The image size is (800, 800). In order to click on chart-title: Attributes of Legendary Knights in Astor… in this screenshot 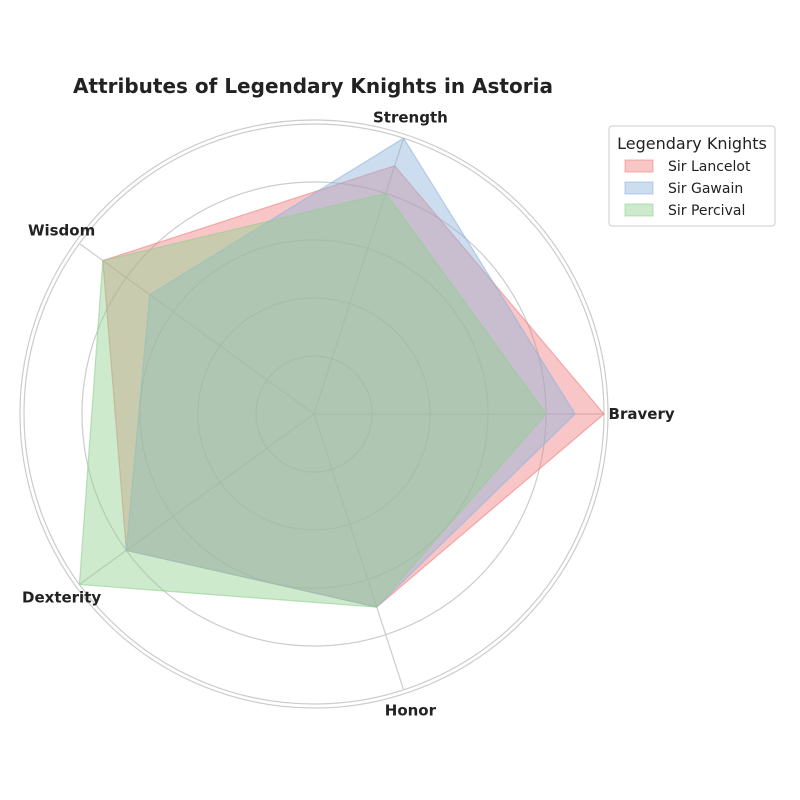, I will do `click(313, 86)`.